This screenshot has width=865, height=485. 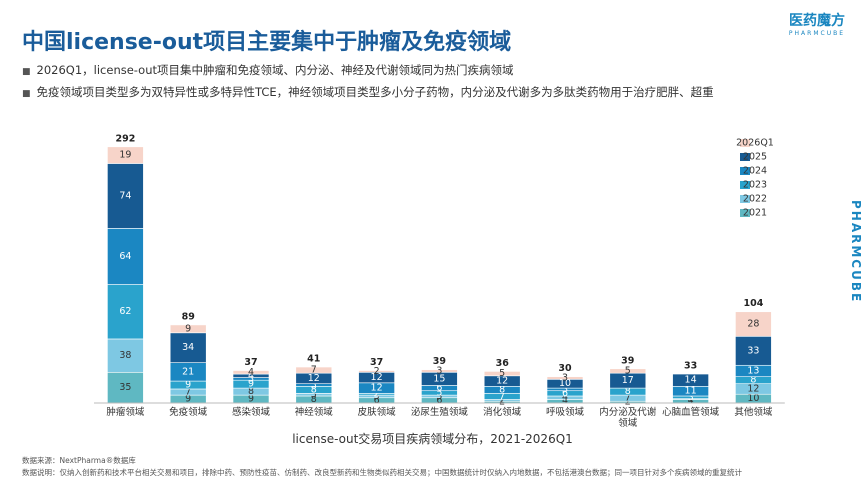 I want to click on total-label: 89, so click(x=188, y=316).